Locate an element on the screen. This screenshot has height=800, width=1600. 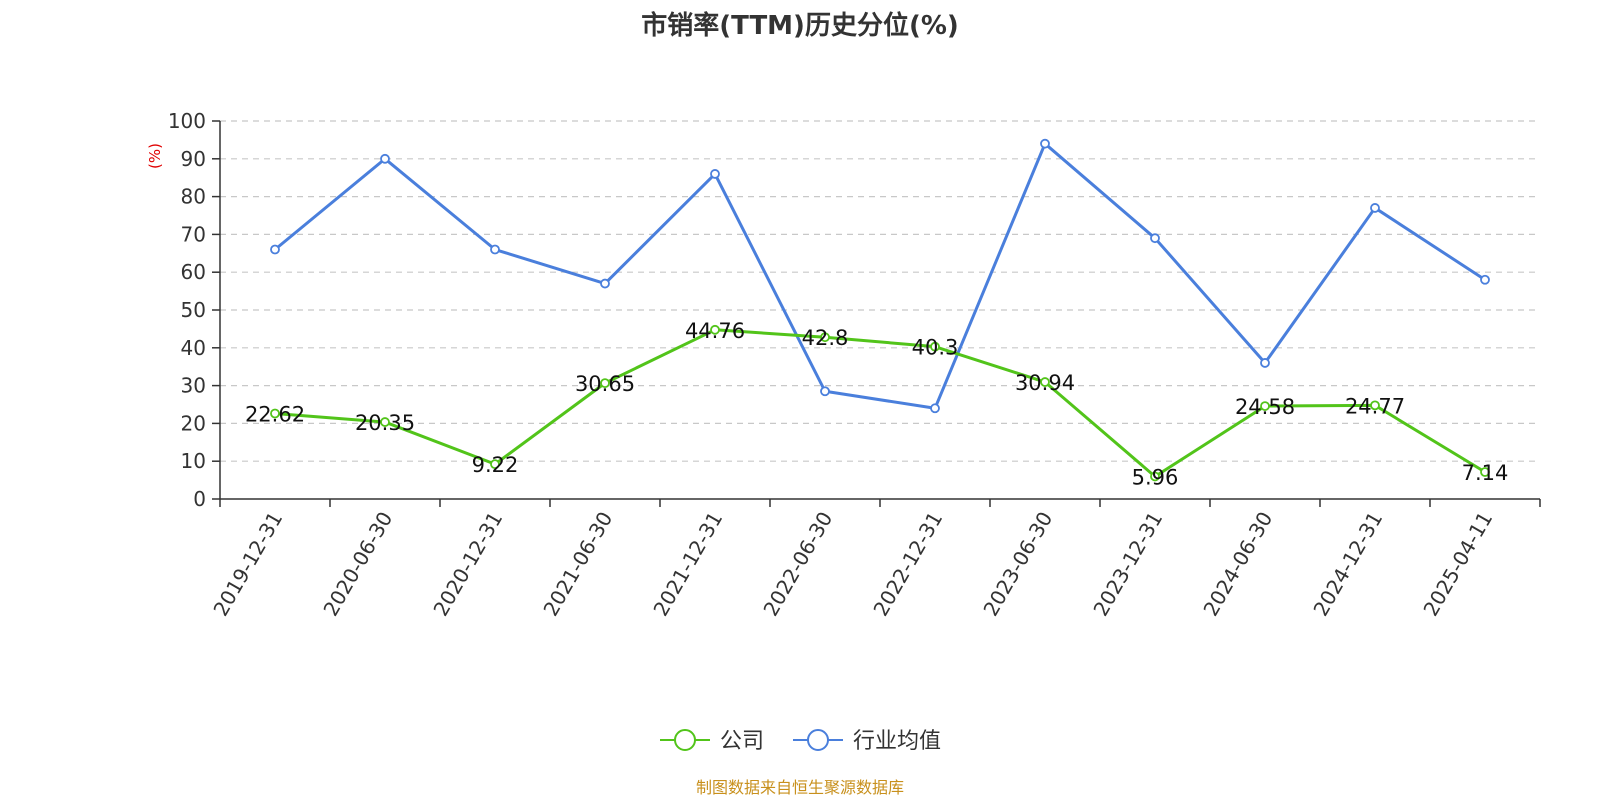
data-label: 24.58 is located at coordinates (1265, 407).